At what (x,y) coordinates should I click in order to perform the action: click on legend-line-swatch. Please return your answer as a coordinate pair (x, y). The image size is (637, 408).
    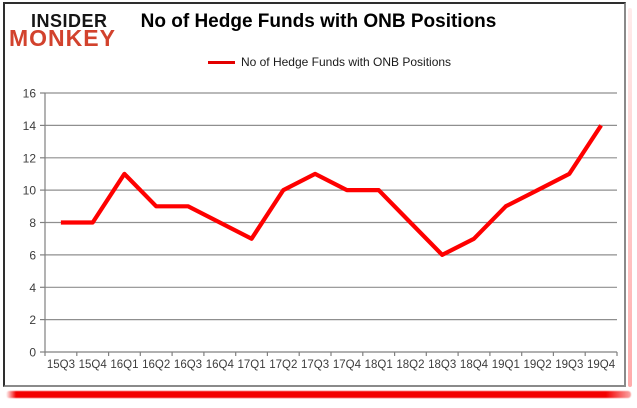
    Looking at the image, I should click on (221, 62).